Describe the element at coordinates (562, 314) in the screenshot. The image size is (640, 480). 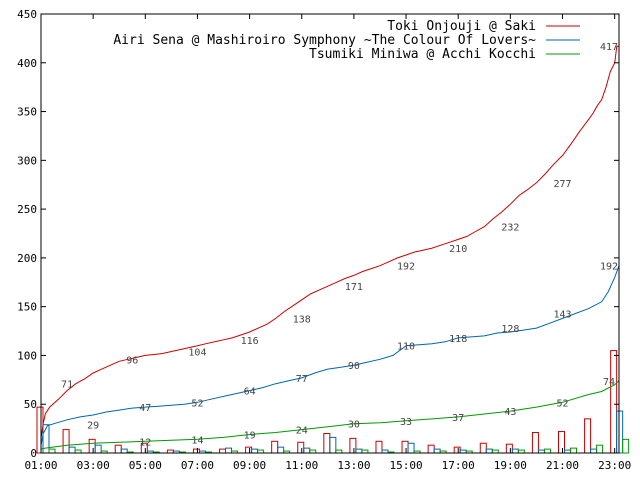
I see `data-label-1-9: 143` at that location.